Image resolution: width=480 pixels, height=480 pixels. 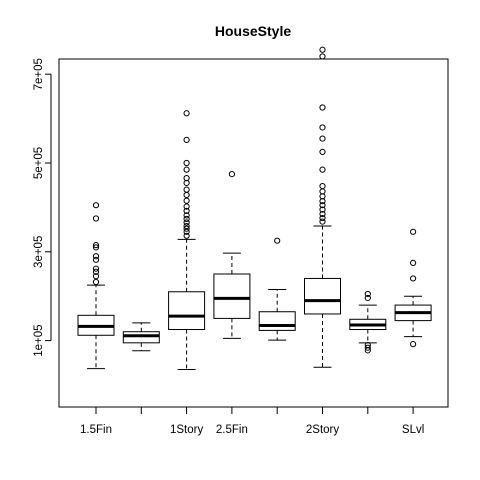 What do you see at coordinates (368, 322) in the screenshot?
I see `box-SFoyer` at bounding box center [368, 322].